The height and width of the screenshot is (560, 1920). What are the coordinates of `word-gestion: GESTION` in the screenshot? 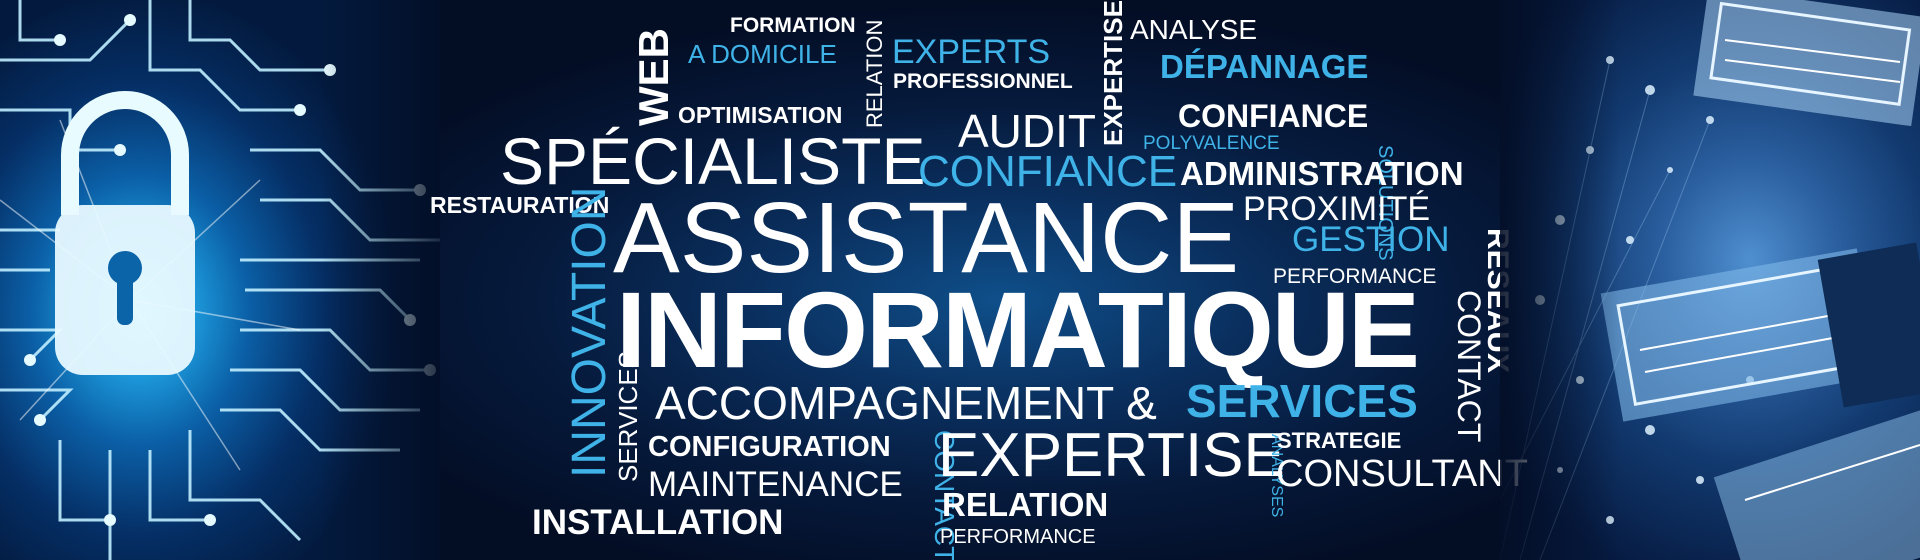 It's located at (1371, 239).